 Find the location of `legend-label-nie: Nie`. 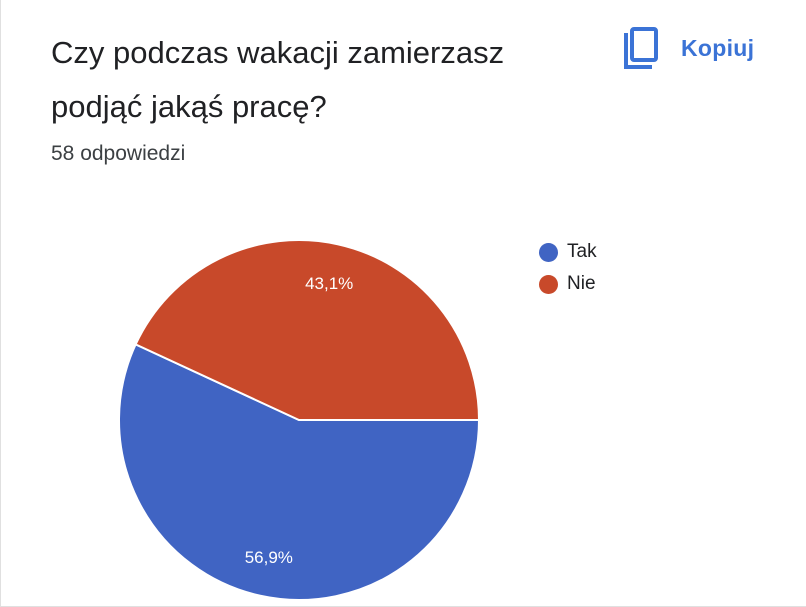

legend-label-nie: Nie is located at coordinates (581, 283).